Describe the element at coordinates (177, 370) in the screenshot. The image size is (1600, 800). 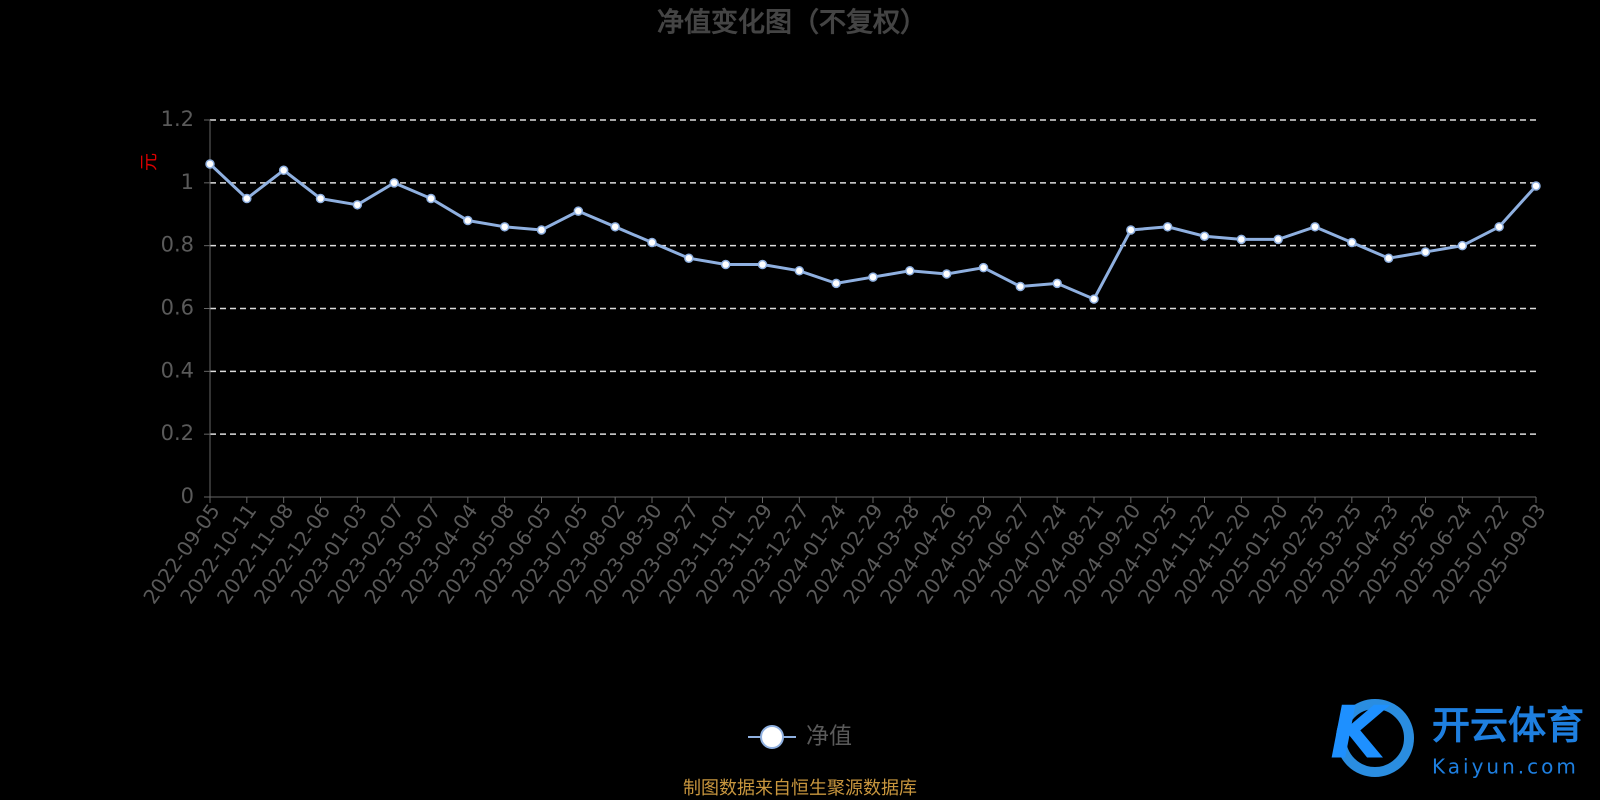
I see `y-tick-label: 0.4` at that location.